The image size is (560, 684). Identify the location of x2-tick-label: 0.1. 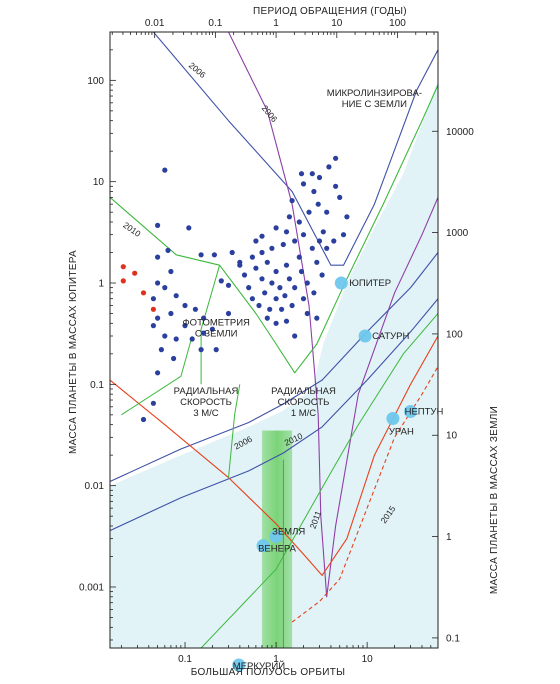
(215, 23).